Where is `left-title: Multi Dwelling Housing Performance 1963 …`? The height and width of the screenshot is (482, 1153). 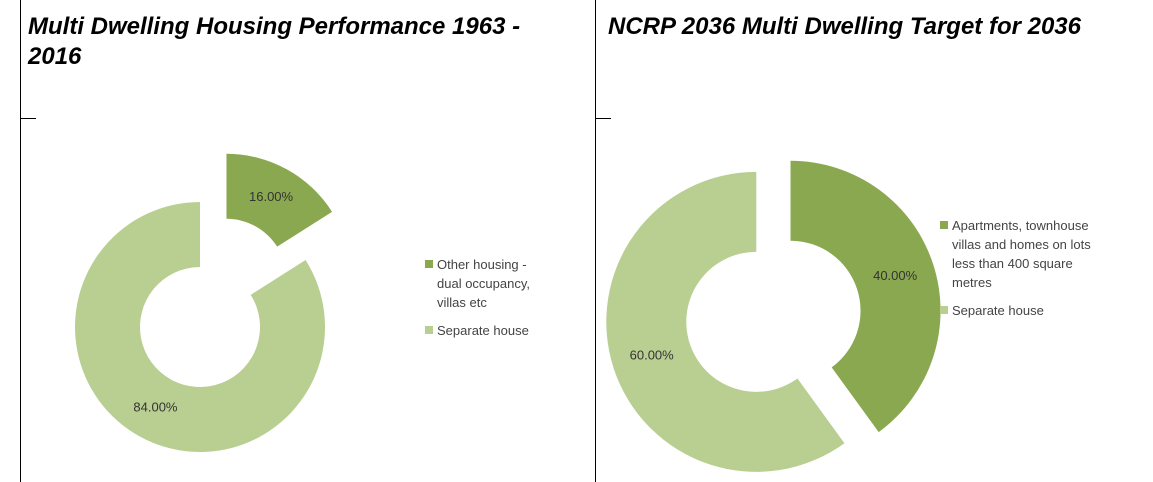 left-title: Multi Dwelling Housing Performance 1963 … is located at coordinates (274, 41).